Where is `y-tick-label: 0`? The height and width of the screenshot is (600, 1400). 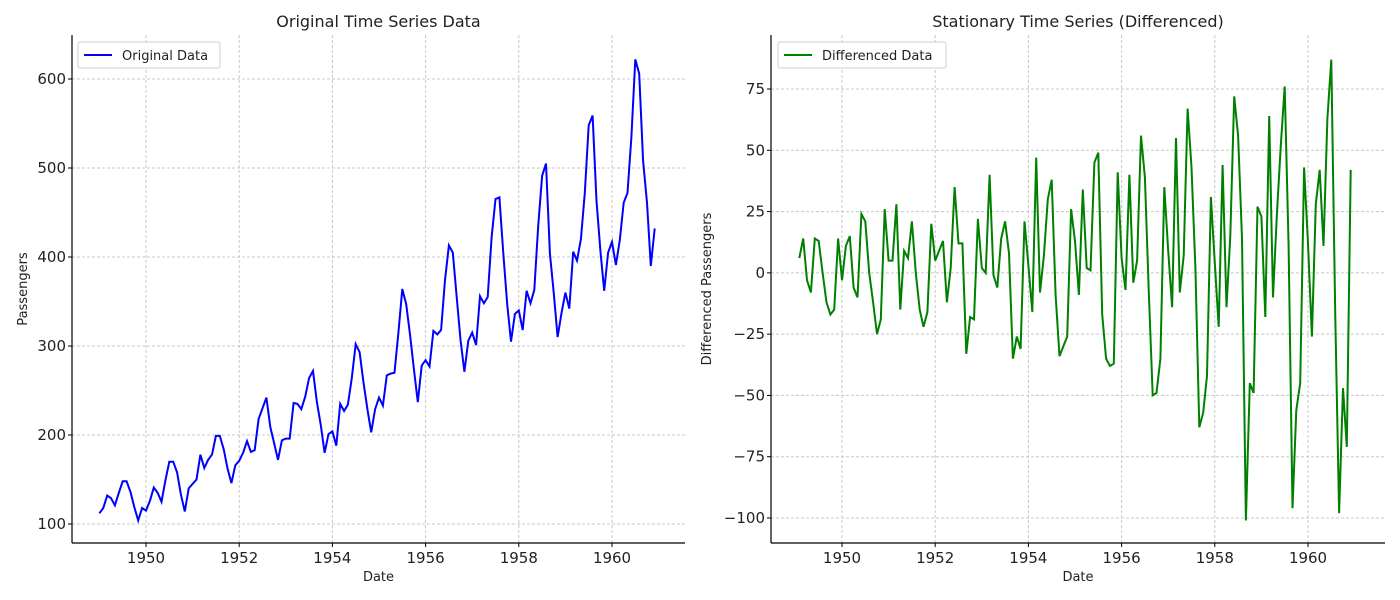
y-tick-label: 0 is located at coordinates (760, 273).